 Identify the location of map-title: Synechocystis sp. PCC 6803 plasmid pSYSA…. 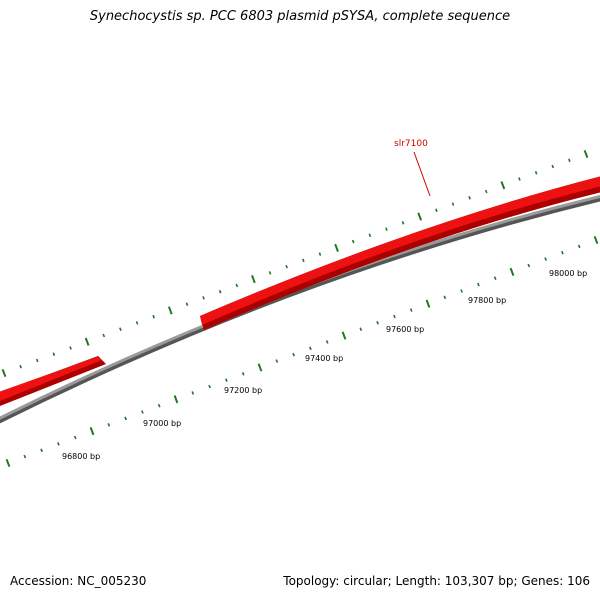
(300, 16).